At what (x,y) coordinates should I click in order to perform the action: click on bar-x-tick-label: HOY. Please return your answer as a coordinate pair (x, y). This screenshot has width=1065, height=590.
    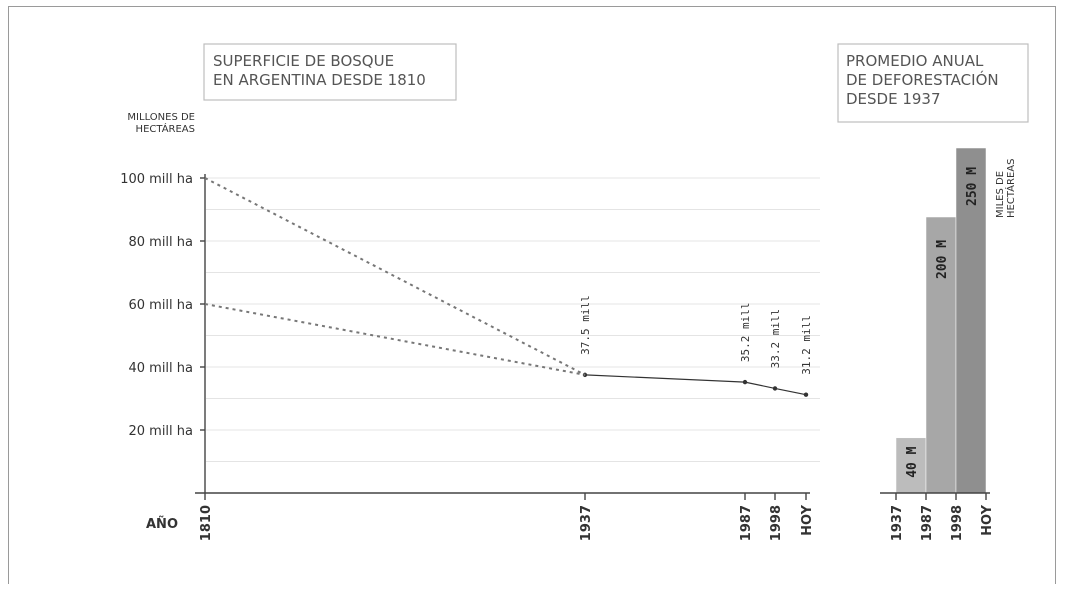
    Looking at the image, I should click on (987, 519).